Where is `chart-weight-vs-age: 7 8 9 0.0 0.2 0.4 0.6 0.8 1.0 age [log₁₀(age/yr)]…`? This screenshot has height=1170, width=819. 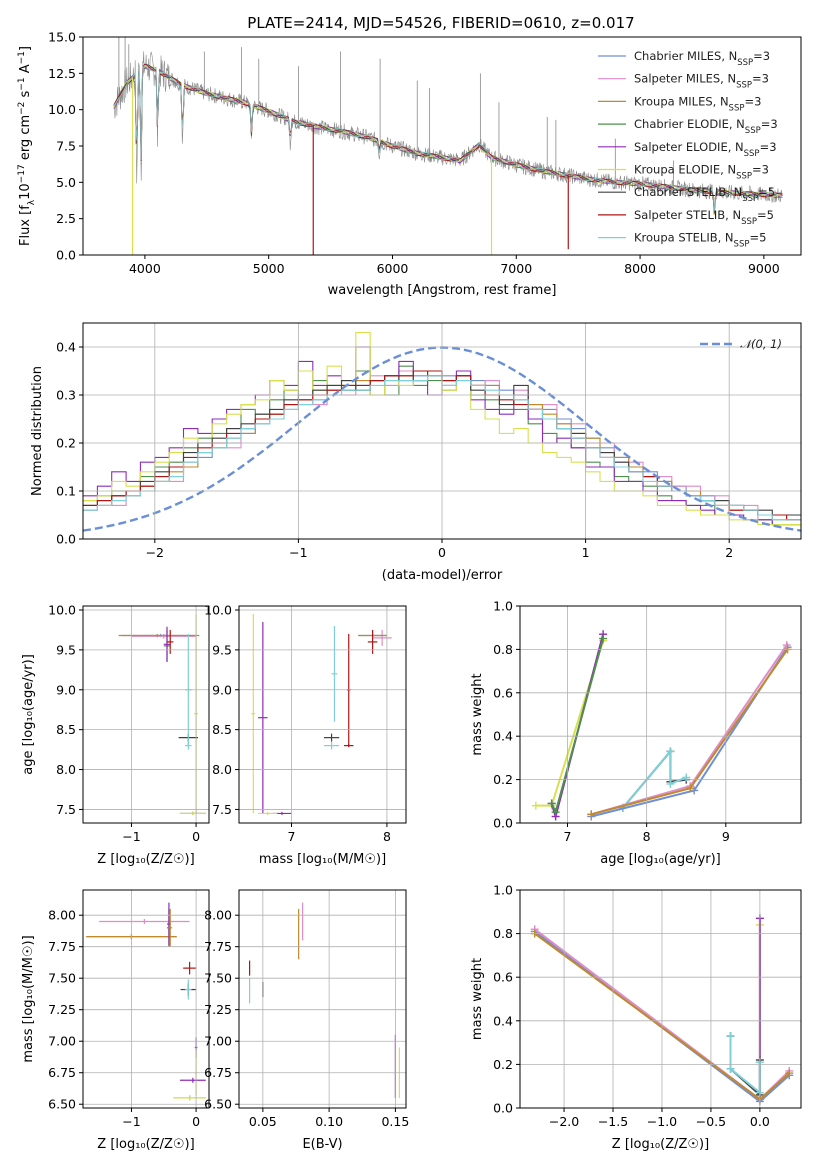 chart-weight-vs-age: 7 8 9 0.0 0.2 0.4 0.6 0.8 1.0 age [log₁₀(age/yr)]… is located at coordinates (636, 733).